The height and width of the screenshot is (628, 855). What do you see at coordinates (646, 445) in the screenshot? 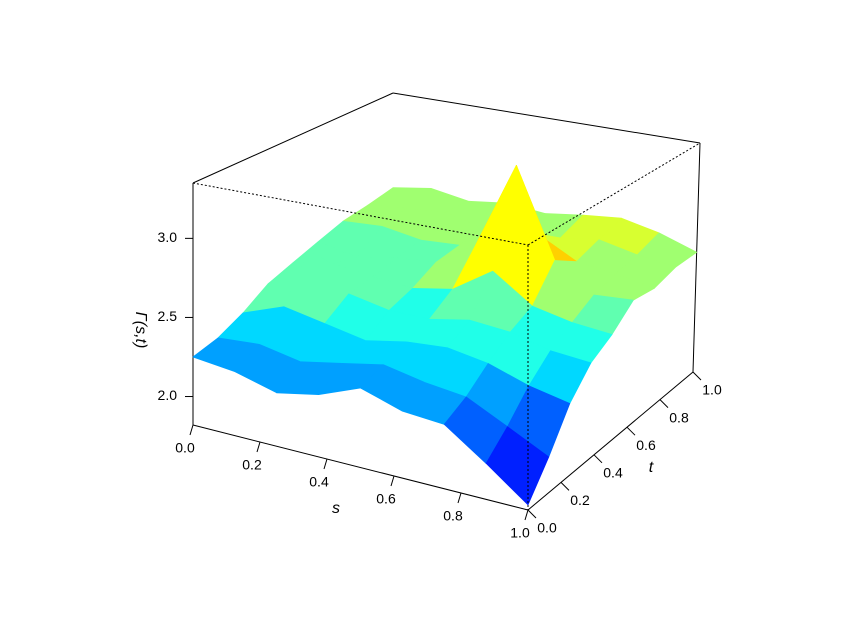
I see `y-tick-label: 0.6` at bounding box center [646, 445].